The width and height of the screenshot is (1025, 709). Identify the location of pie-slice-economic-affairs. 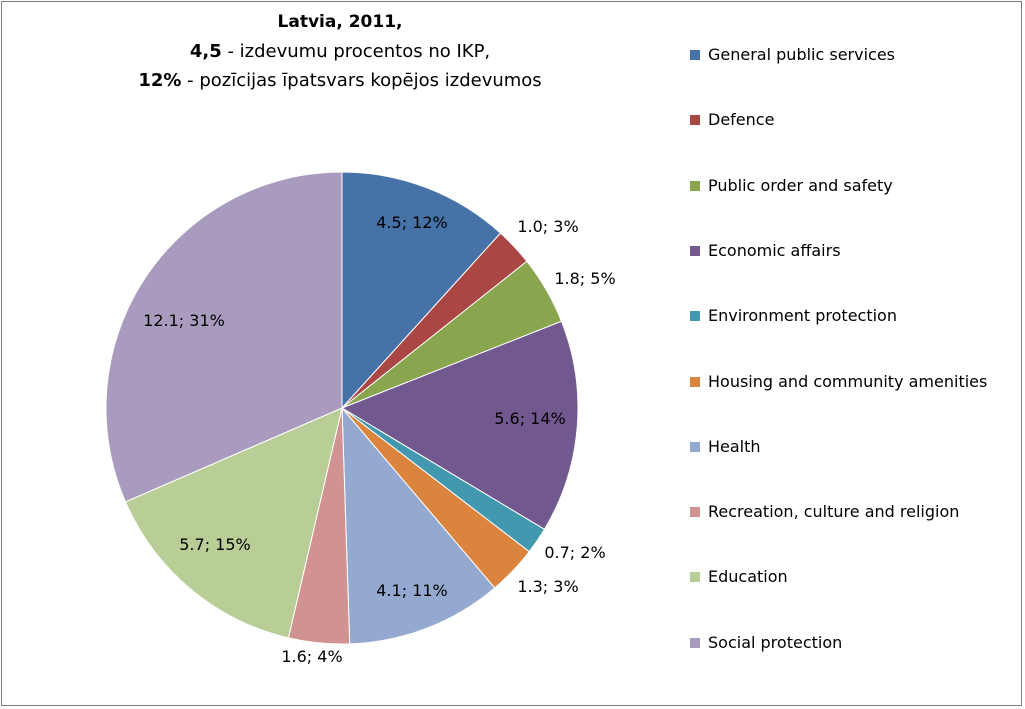
(459, 425).